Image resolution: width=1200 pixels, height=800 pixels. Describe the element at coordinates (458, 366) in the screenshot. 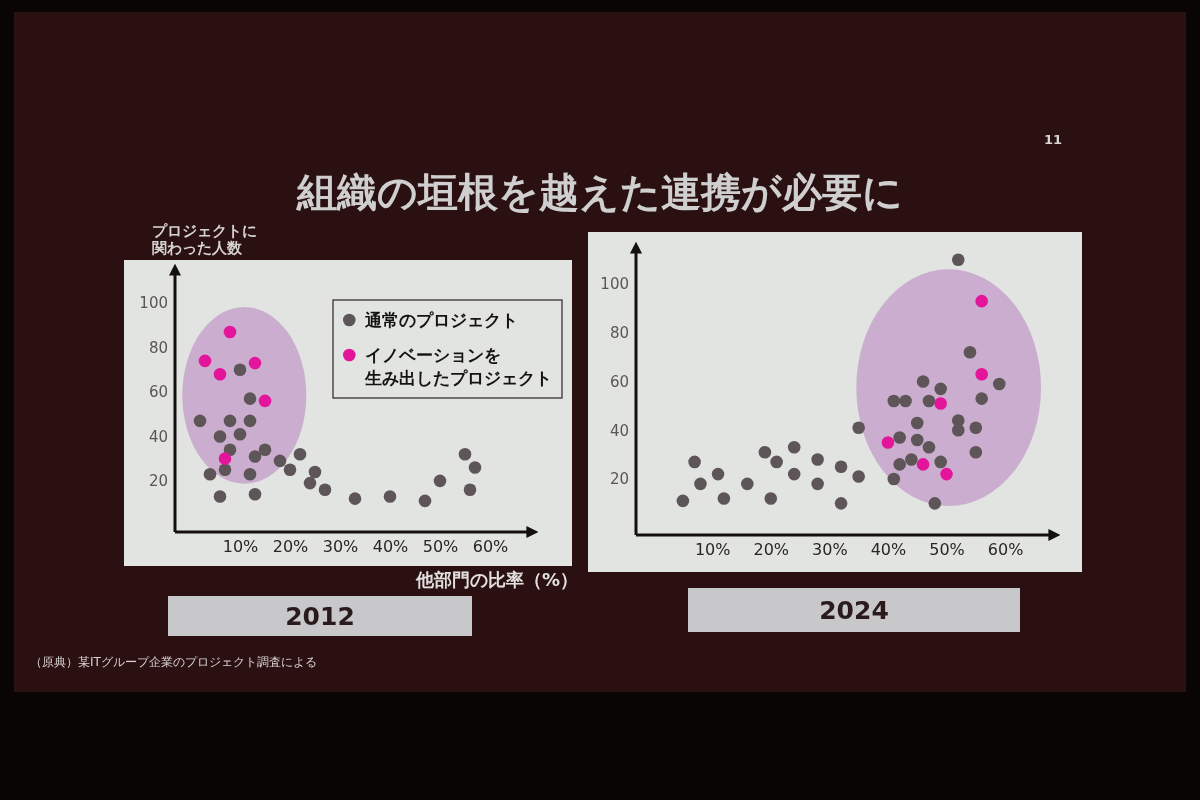

I see `legend-label: イノベーションを生み出したプロジェクト` at that location.